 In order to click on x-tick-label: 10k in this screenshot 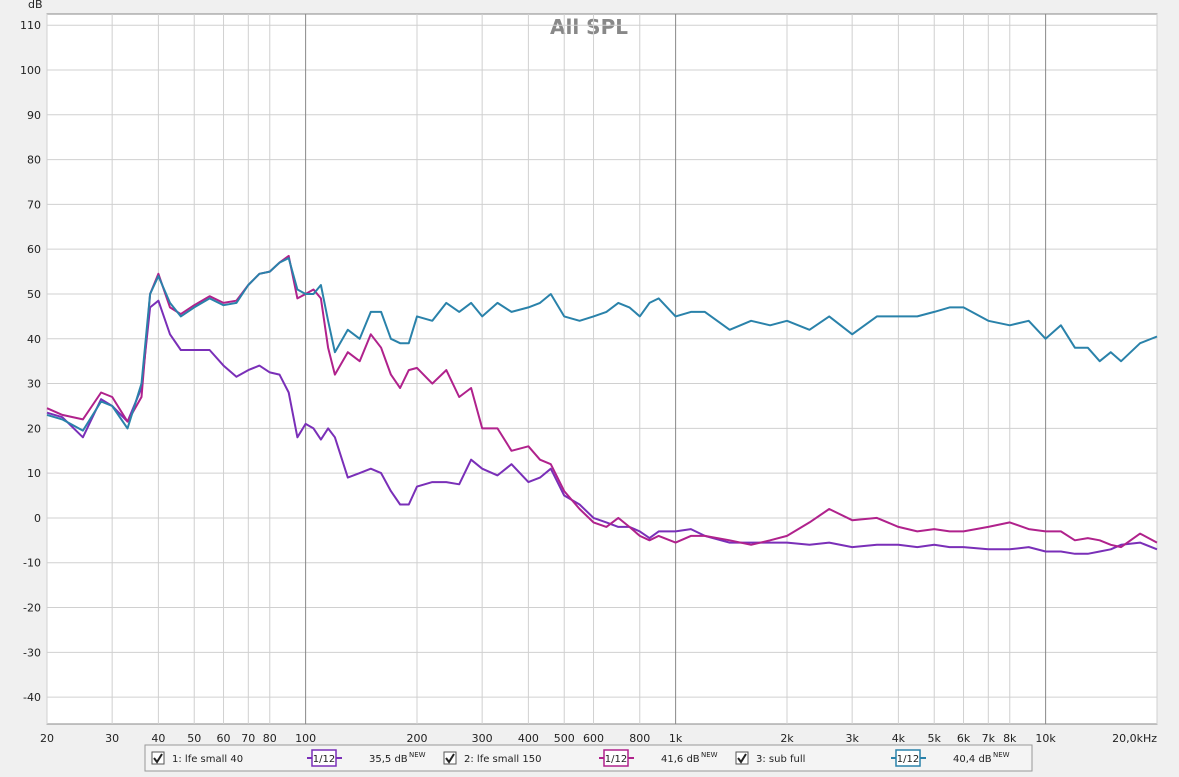, I will do `click(1045, 738)`.